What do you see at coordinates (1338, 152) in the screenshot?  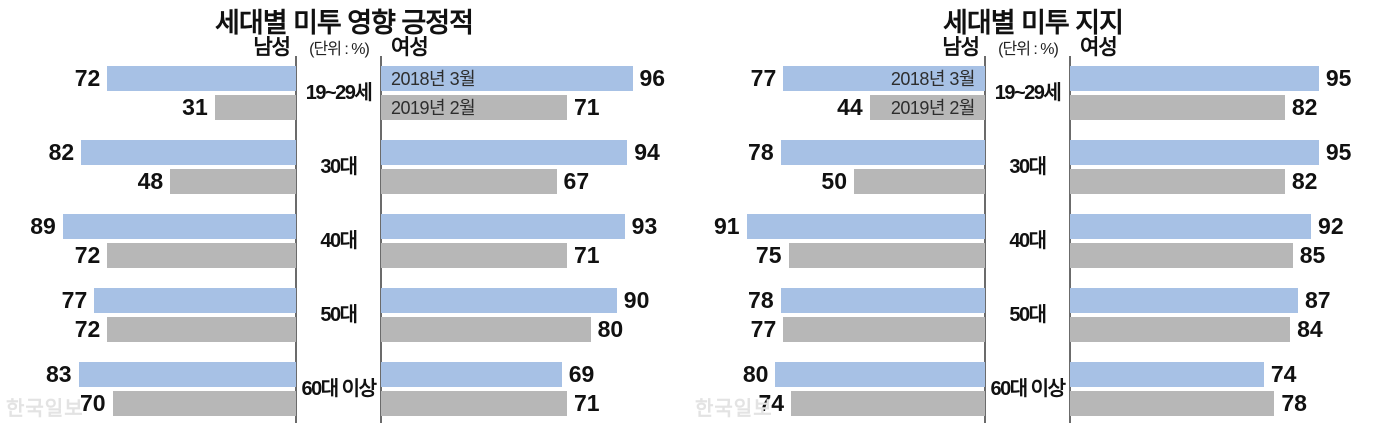 I see `female-value-2018: 95` at bounding box center [1338, 152].